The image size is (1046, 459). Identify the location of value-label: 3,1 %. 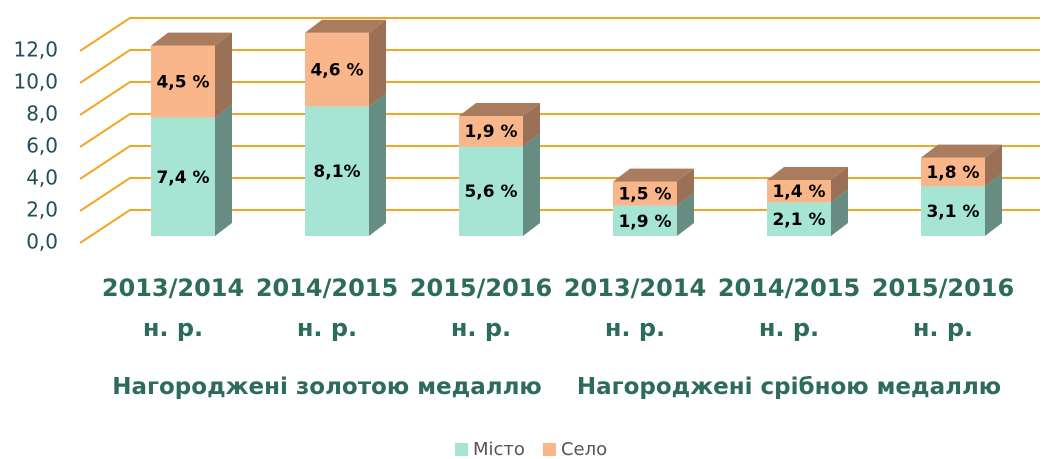
(952, 212).